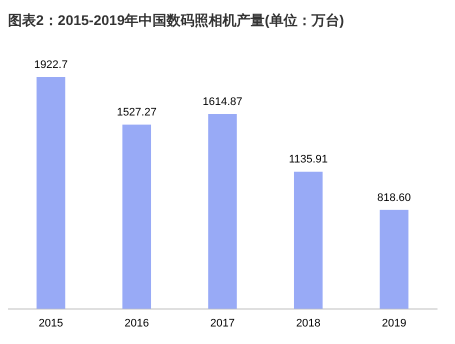 This screenshot has height=344, width=455. I want to click on x-tick-label: 2015, so click(51, 323).